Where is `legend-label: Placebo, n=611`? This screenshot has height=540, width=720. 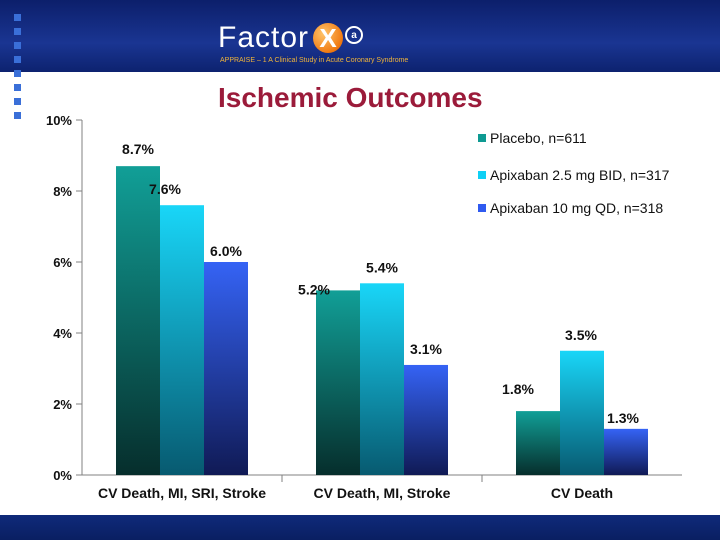 legend-label: Placebo, n=611 is located at coordinates (538, 138).